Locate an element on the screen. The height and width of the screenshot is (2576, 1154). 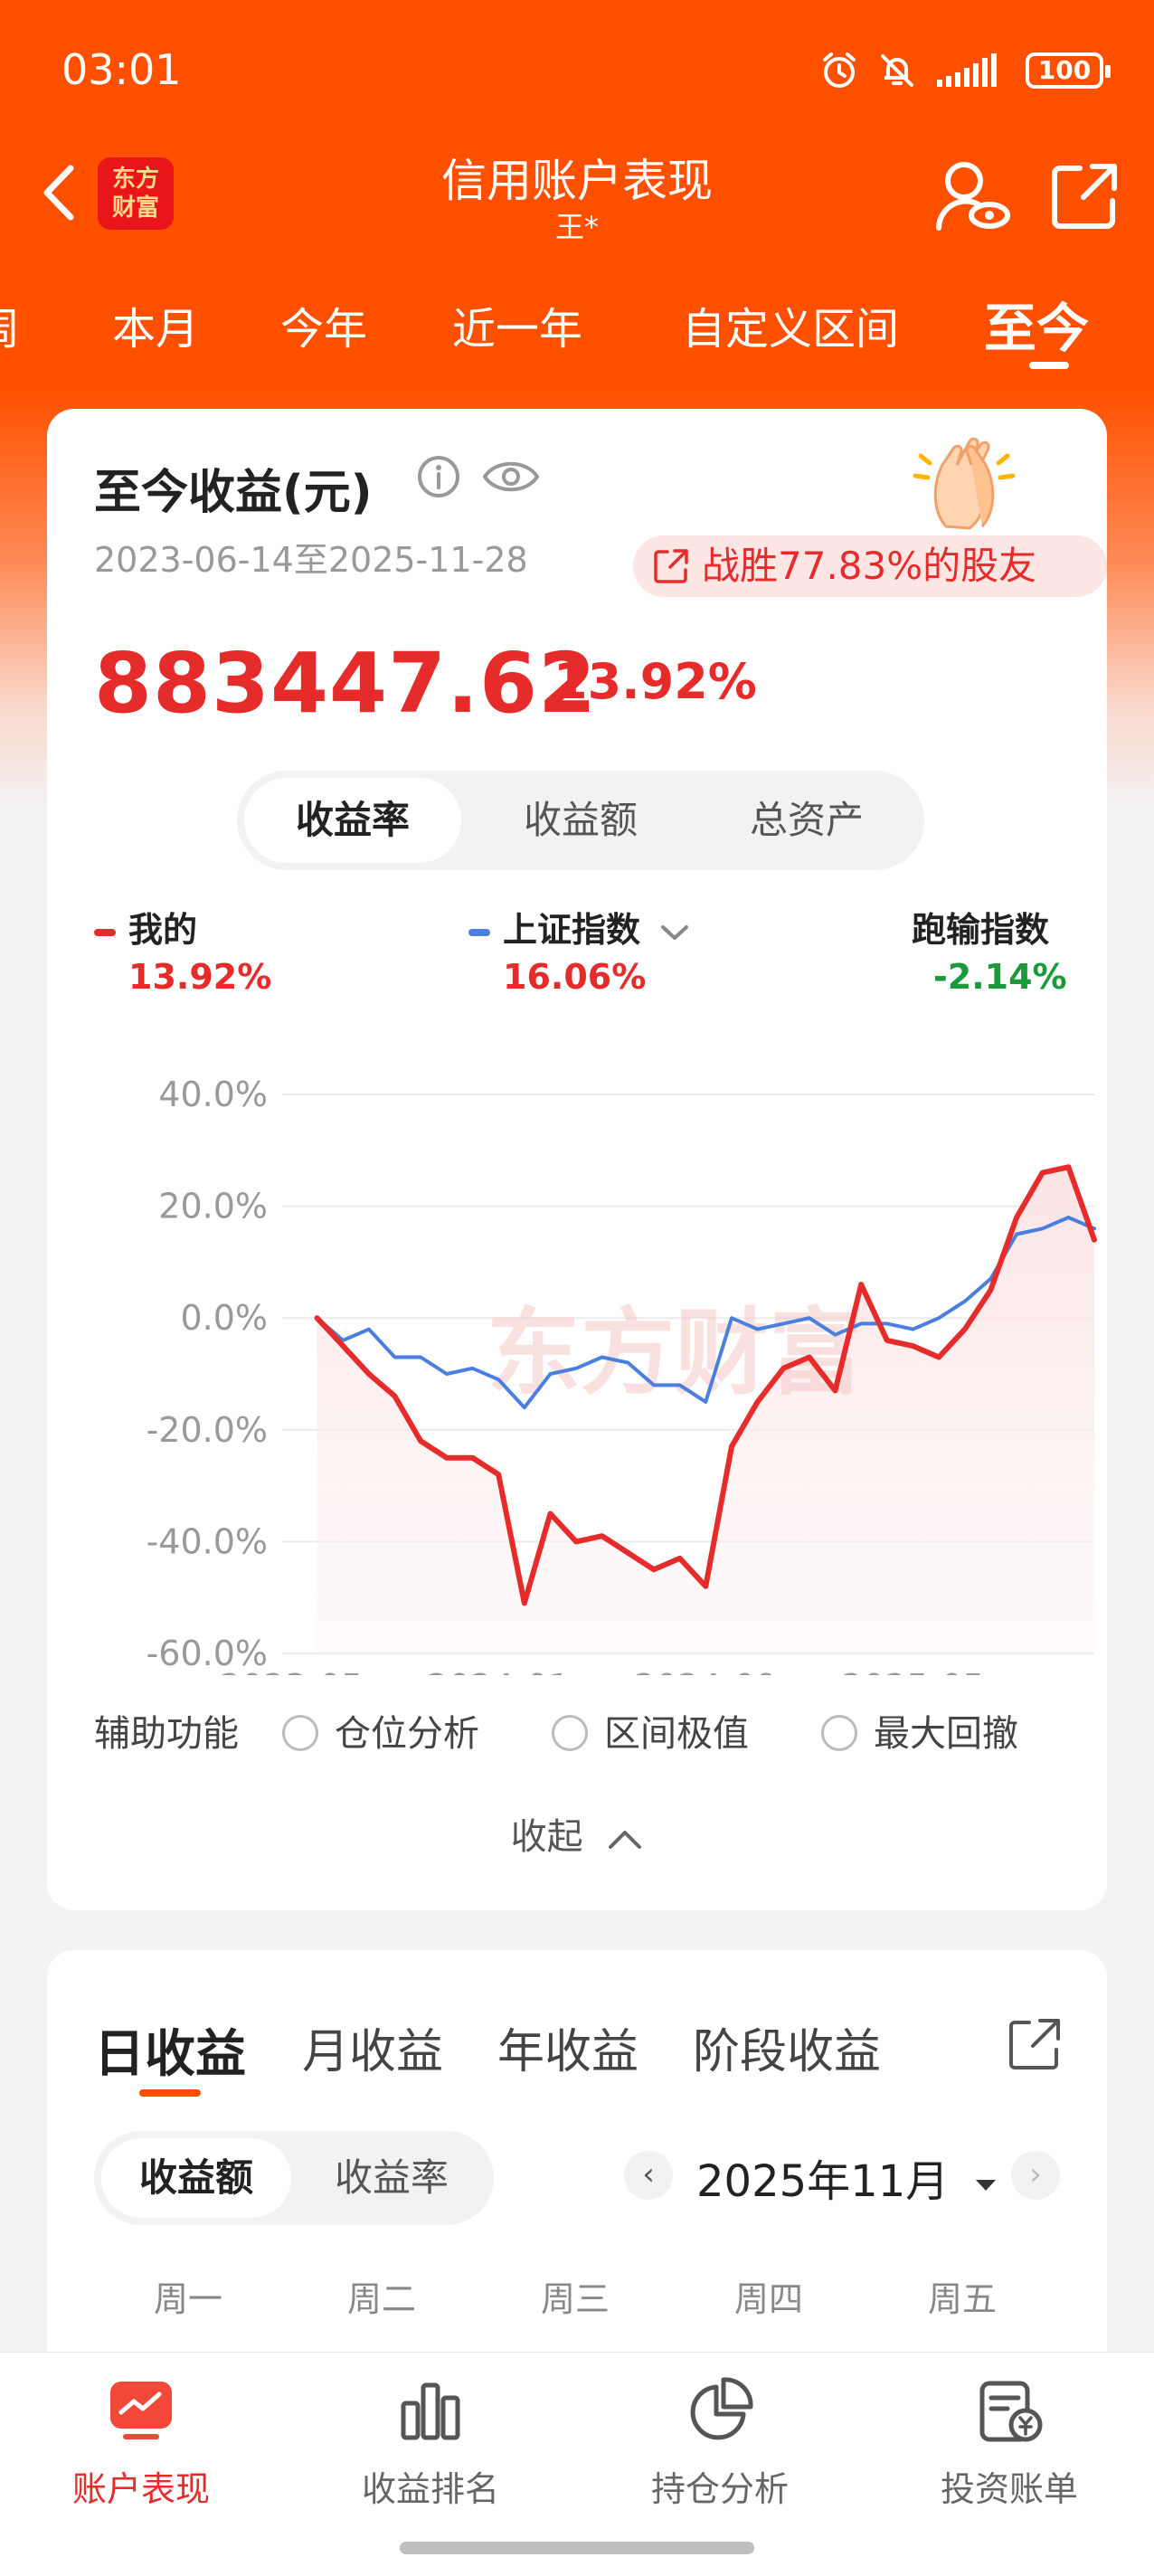
legend-mine-value: 13.92% is located at coordinates (200, 977).